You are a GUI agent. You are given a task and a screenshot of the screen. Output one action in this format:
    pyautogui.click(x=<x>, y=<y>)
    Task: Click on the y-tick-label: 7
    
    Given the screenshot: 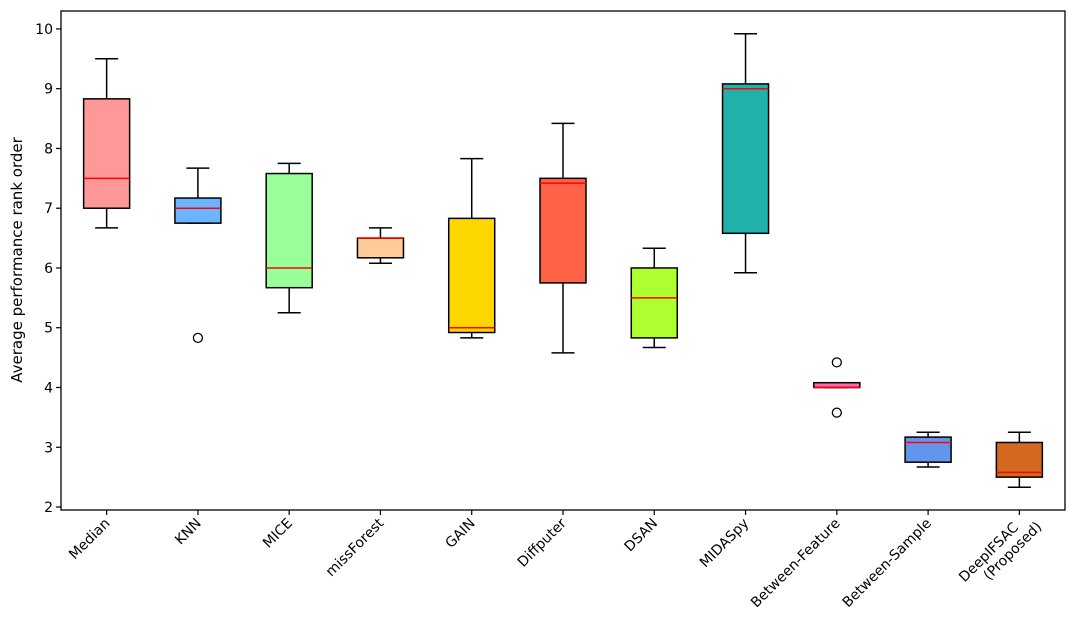 What is the action you would take?
    pyautogui.click(x=48, y=209)
    